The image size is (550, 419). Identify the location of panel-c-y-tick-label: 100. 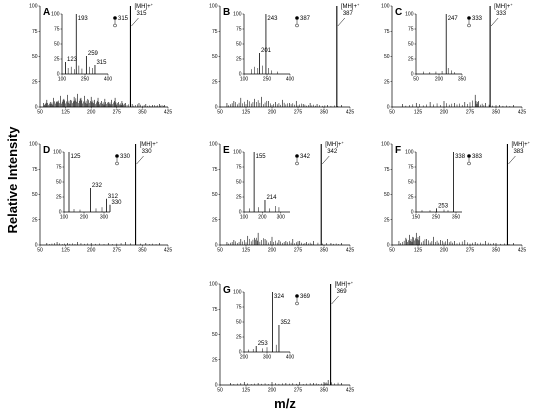
(385, 7).